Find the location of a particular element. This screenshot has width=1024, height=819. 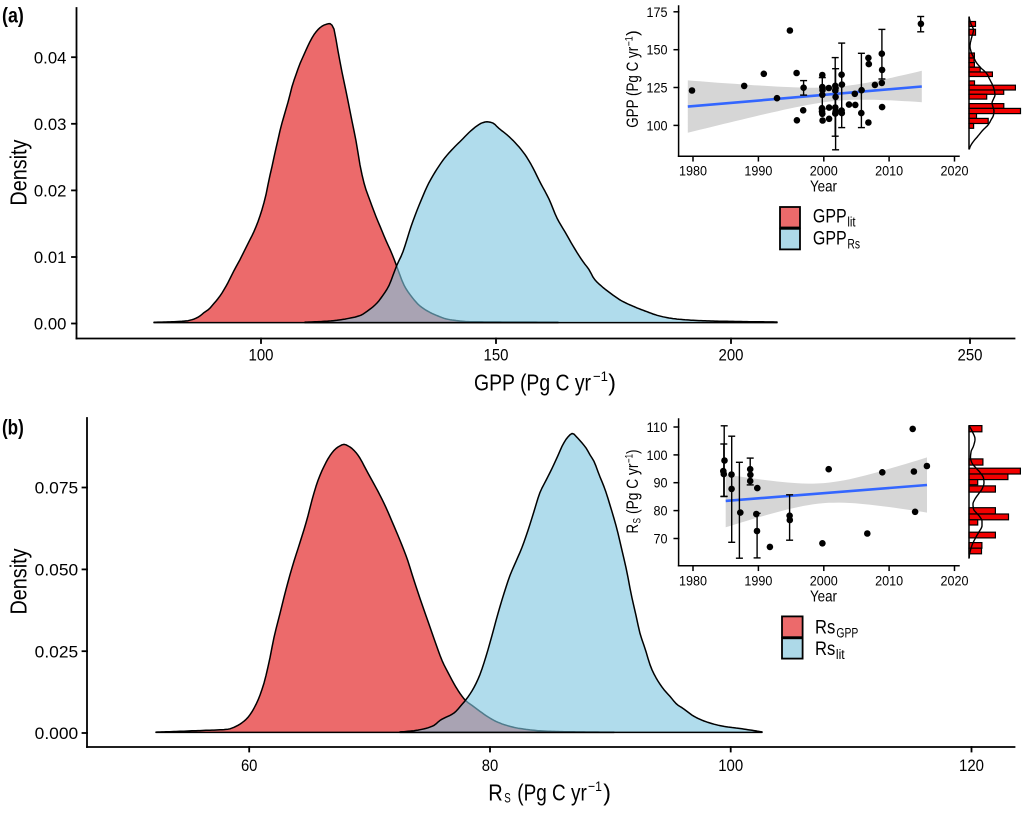

svg-text: 0.04 is located at coordinates (50, 57).